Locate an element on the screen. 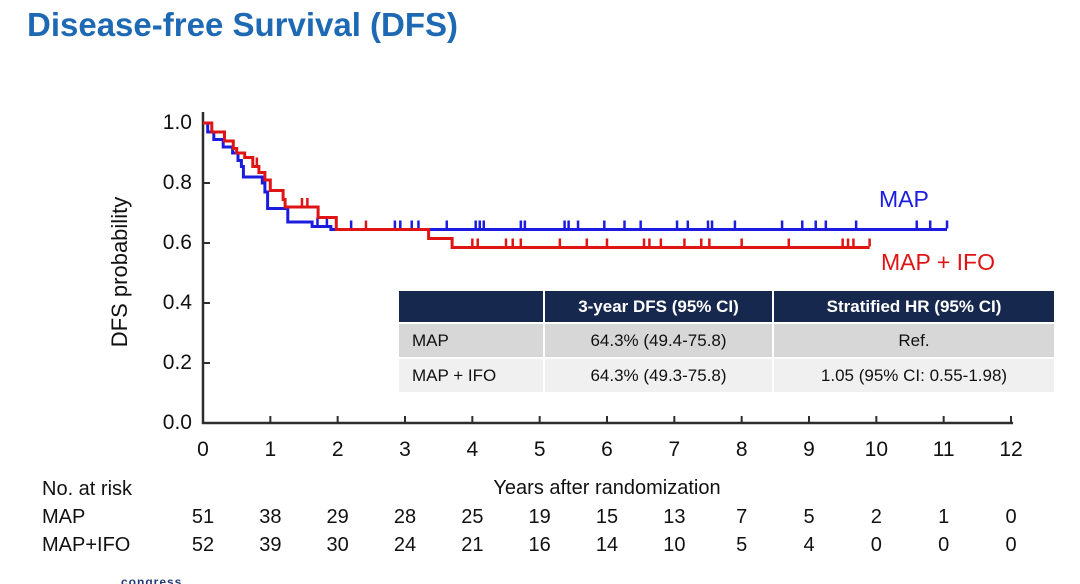 Image resolution: width=1080 pixels, height=584 pixels. x-tick-label: 8 is located at coordinates (741, 449).